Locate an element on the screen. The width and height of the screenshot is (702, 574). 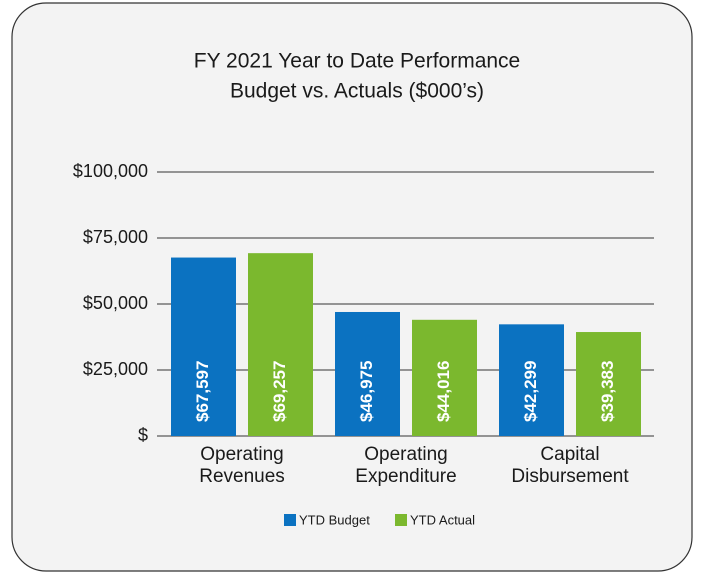
legend-label: YTD Actual is located at coordinates (442, 519).